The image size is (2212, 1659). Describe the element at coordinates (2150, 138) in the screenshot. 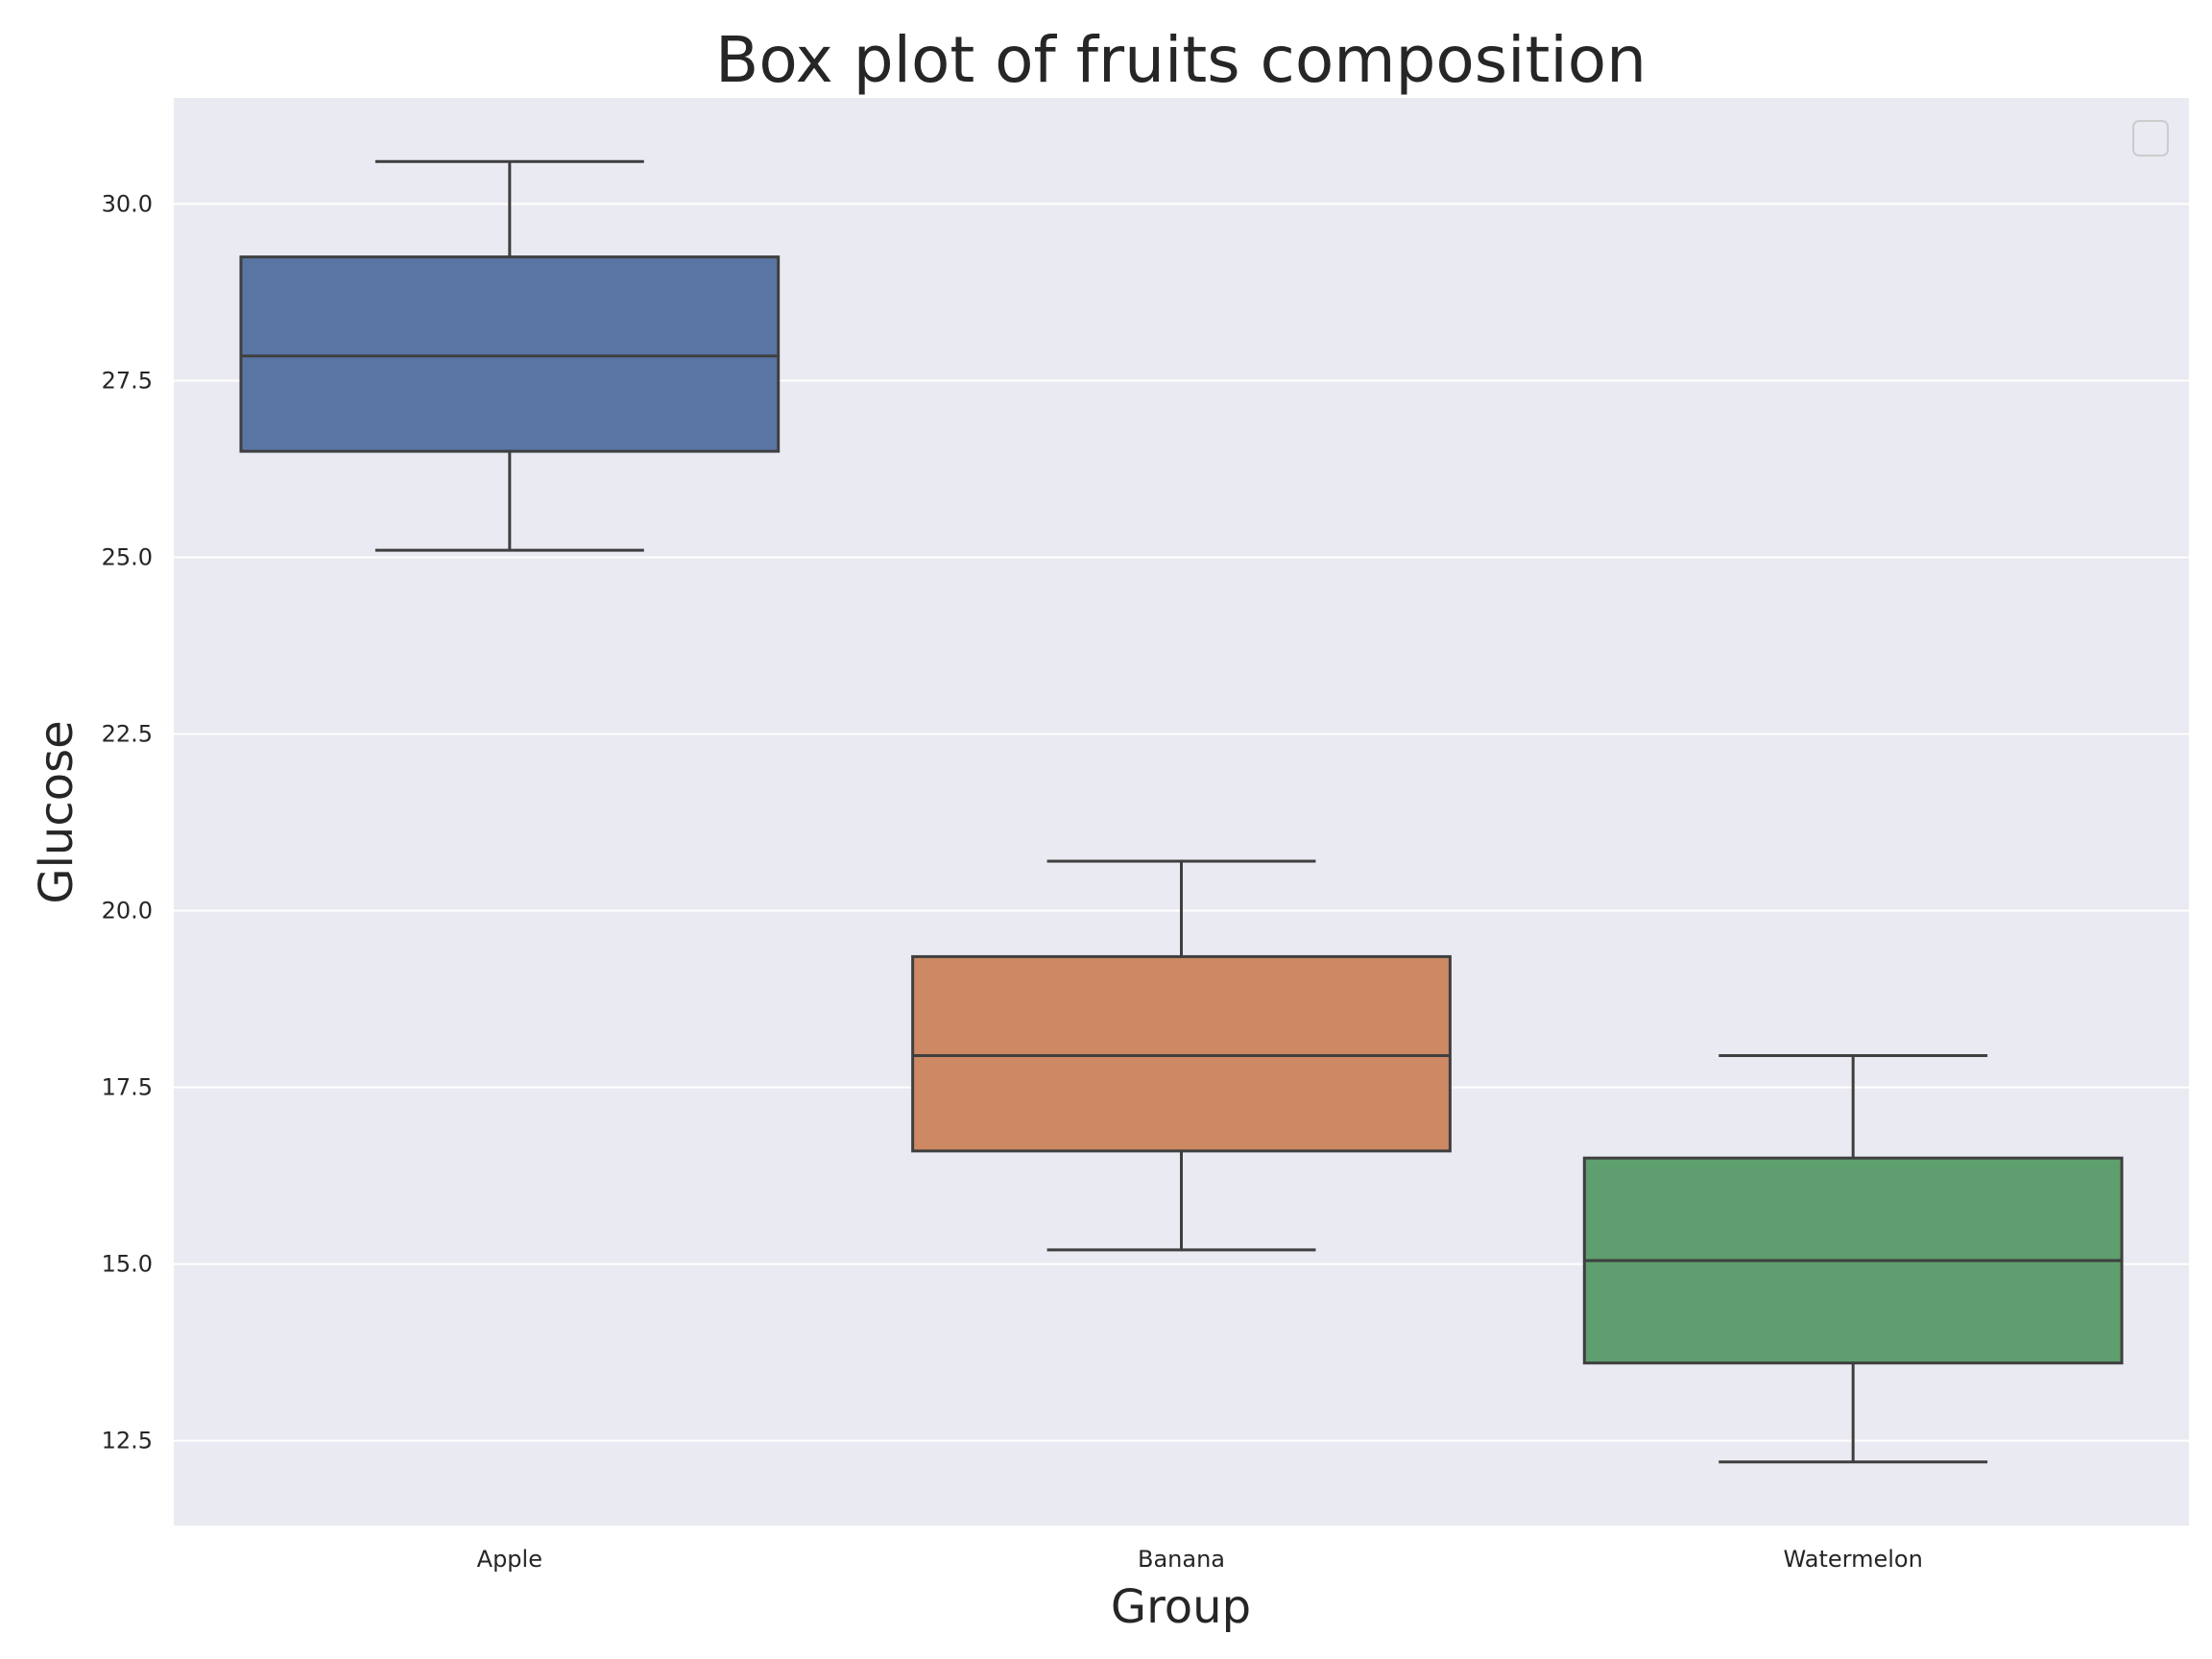

I see `legend-box` at that location.